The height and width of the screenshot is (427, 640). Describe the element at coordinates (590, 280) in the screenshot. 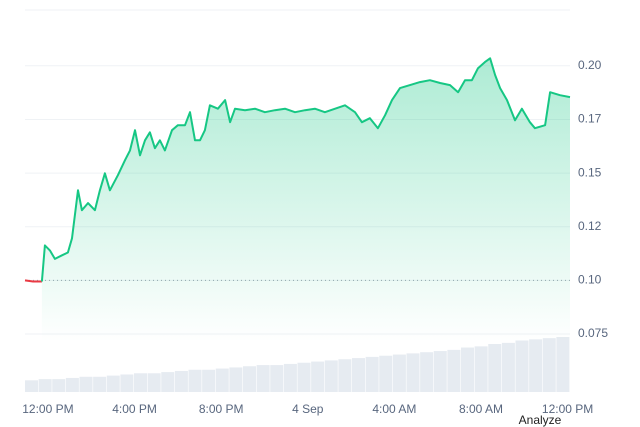

I see `y-tick-label: 0.10` at that location.